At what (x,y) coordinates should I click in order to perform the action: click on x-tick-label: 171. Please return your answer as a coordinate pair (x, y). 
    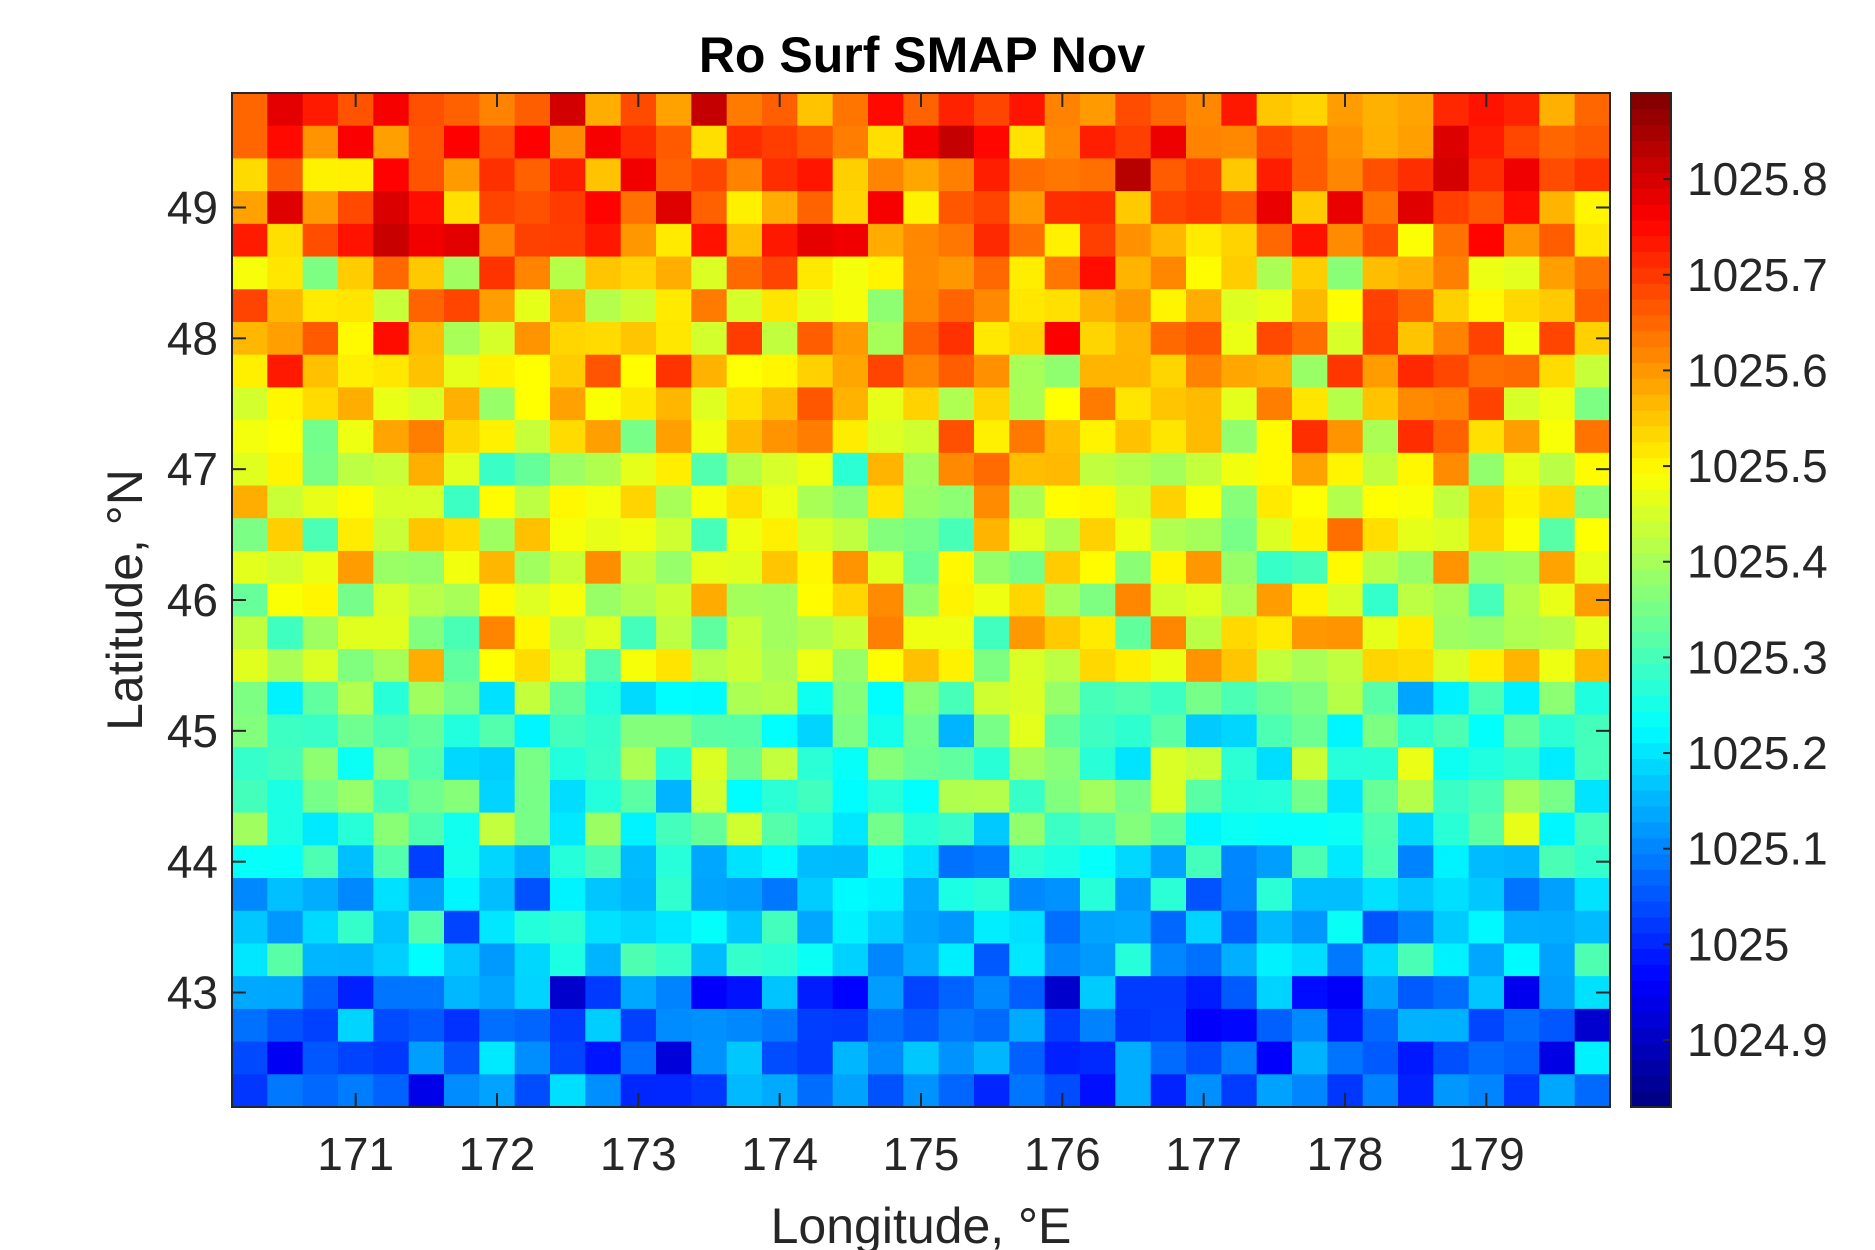
    Looking at the image, I should click on (355, 1154).